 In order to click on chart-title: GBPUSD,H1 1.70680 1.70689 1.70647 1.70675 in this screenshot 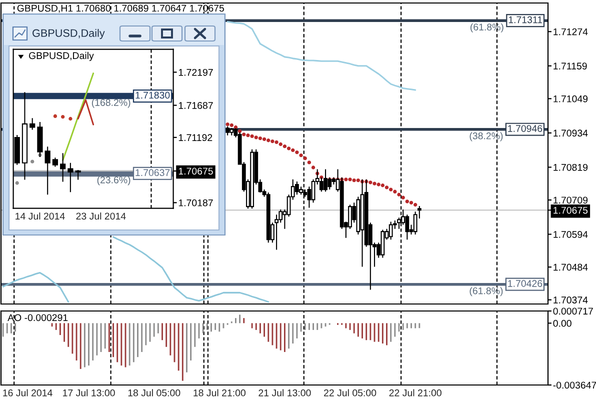, I will do `click(120, 8)`.